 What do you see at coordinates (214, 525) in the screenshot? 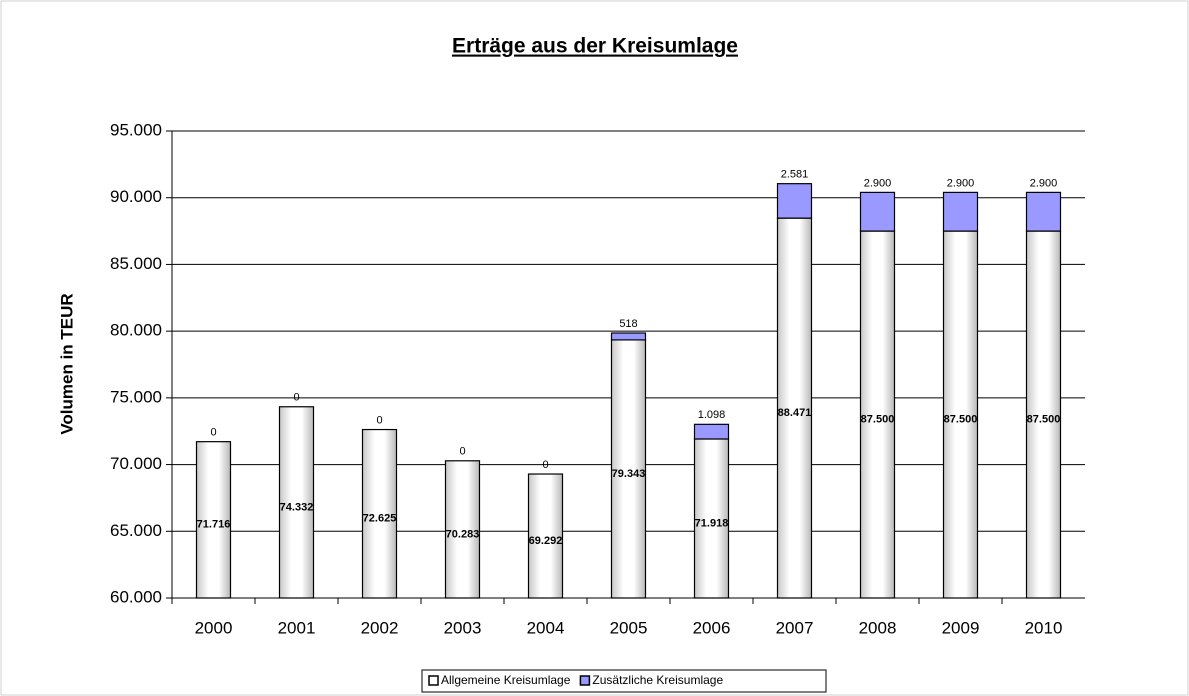
I see `data-label: 71.716` at bounding box center [214, 525].